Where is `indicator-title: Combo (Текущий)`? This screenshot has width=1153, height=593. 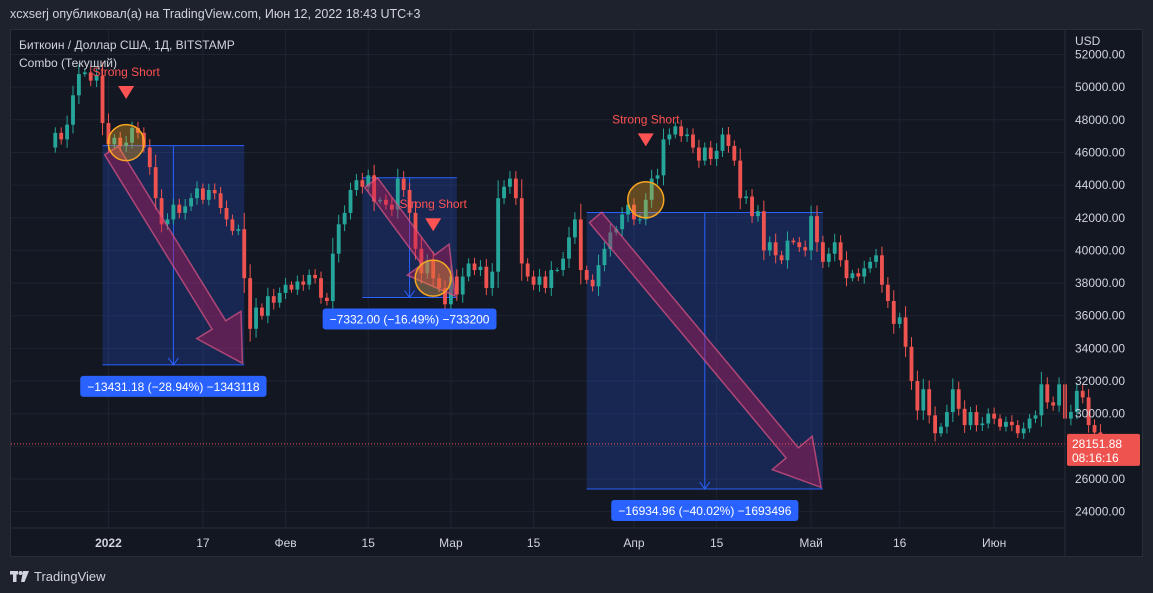 indicator-title: Combo (Текущий) is located at coordinates (68, 63).